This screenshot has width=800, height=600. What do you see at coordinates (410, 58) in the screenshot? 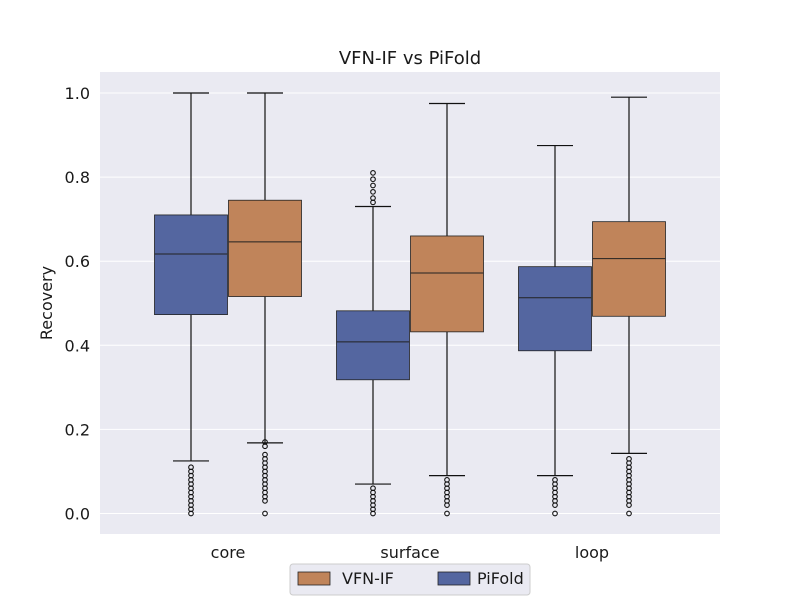
I see `chart-title: VFN-IF vs PiFold` at bounding box center [410, 58].